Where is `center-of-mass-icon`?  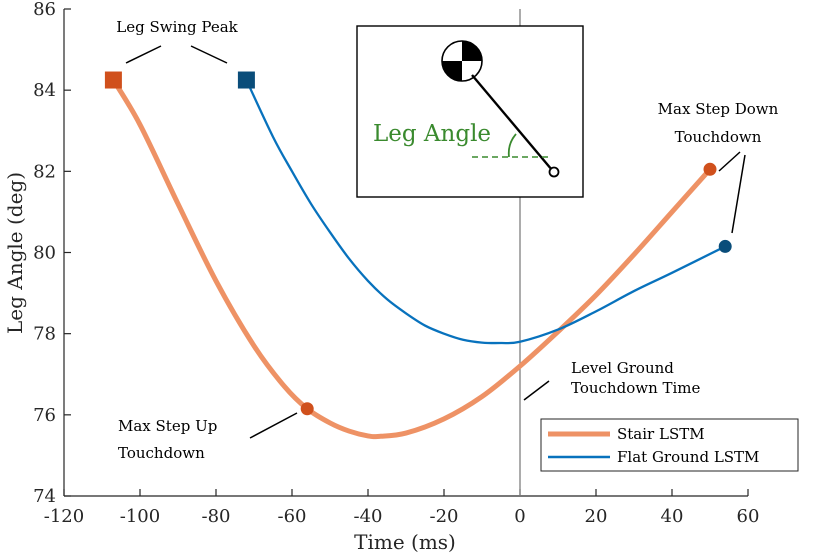 center-of-mass-icon is located at coordinates (462, 61).